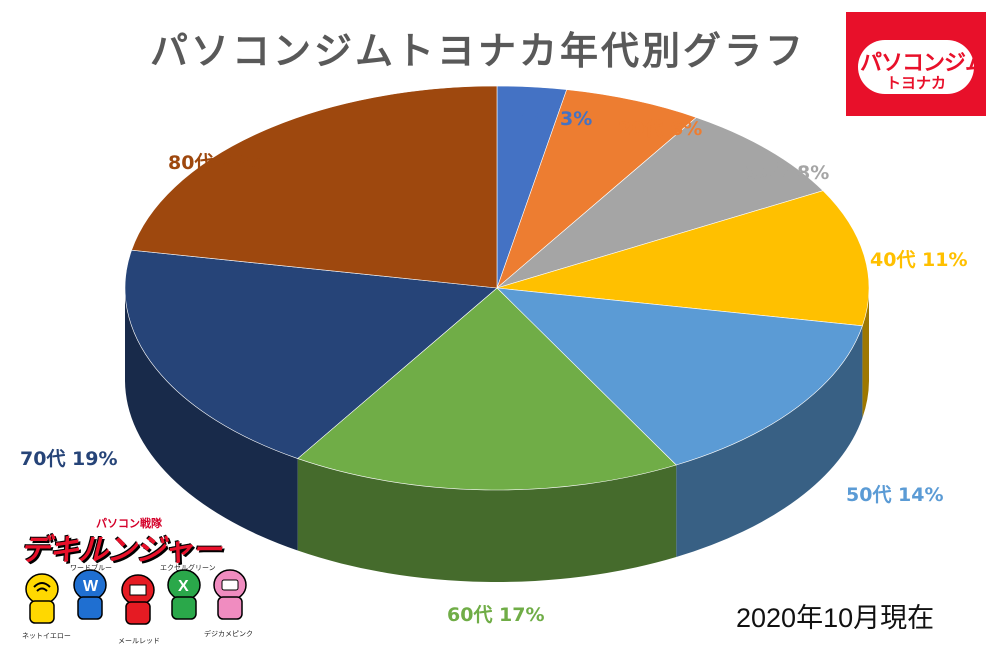  What do you see at coordinates (230, 594) in the screenshot?
I see `ranger-pink` at bounding box center [230, 594].